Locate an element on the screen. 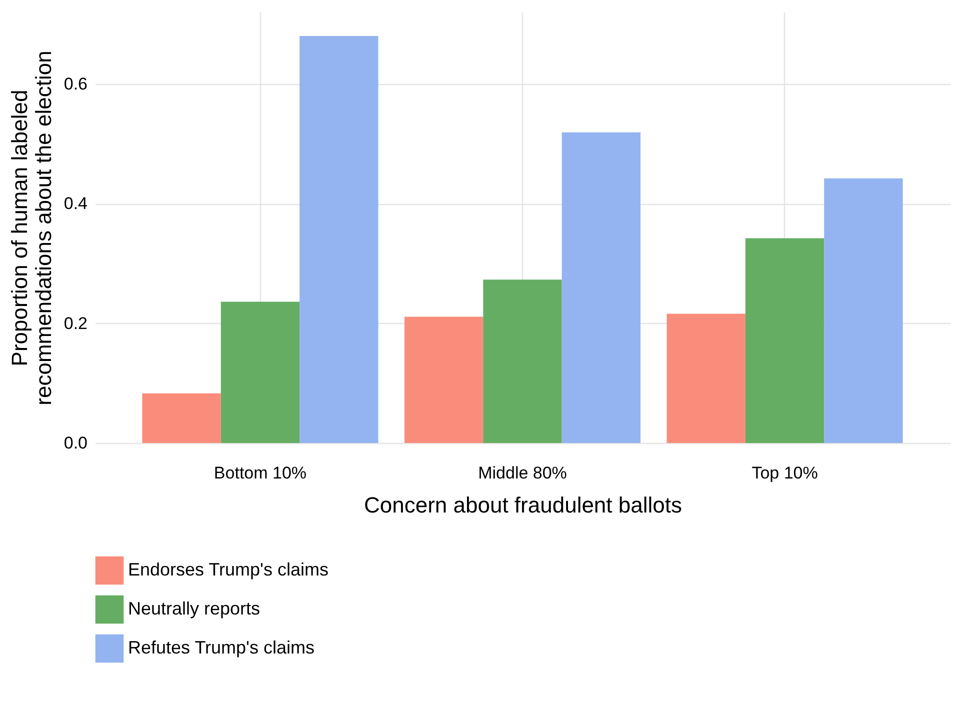 The image size is (977, 702). legend-label: Neutrally reports is located at coordinates (194, 608).